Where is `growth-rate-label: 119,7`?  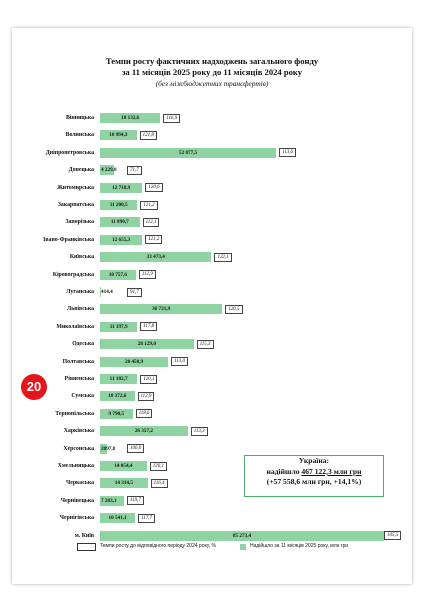
growth-rate-label: 119,7 is located at coordinates (135, 501).